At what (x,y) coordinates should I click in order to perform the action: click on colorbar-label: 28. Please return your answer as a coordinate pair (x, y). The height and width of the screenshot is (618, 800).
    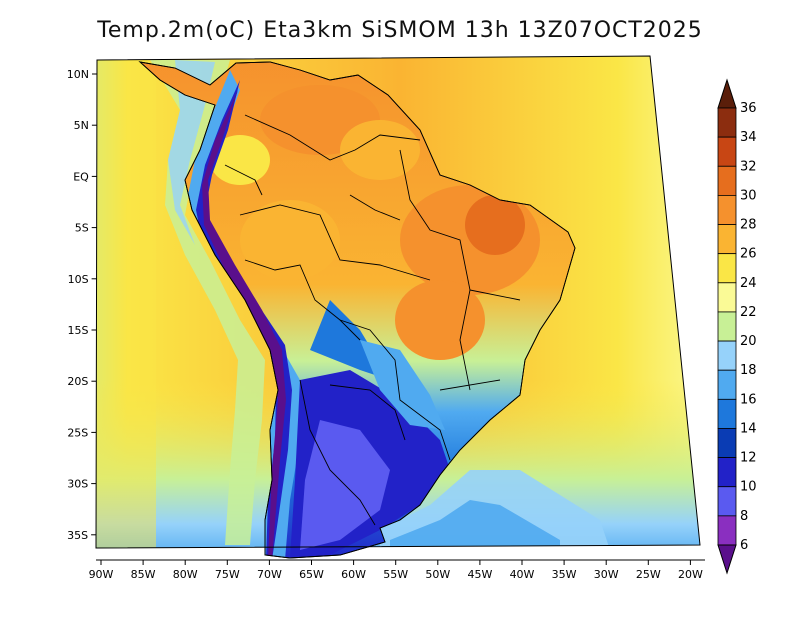
    Looking at the image, I should click on (748, 225).